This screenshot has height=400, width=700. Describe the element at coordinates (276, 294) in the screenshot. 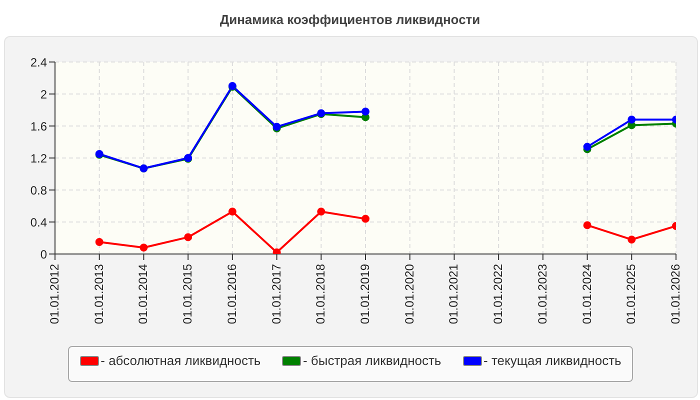

I see `x-tick-label: 01.01.2017` at that location.